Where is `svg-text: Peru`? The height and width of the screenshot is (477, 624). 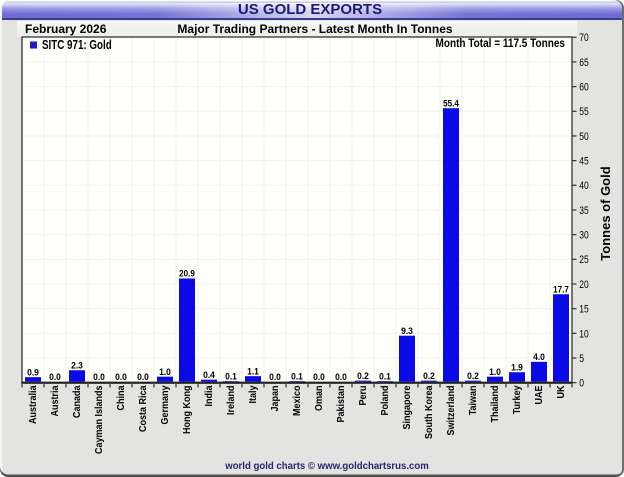
svg-text: Peru is located at coordinates (363, 396).